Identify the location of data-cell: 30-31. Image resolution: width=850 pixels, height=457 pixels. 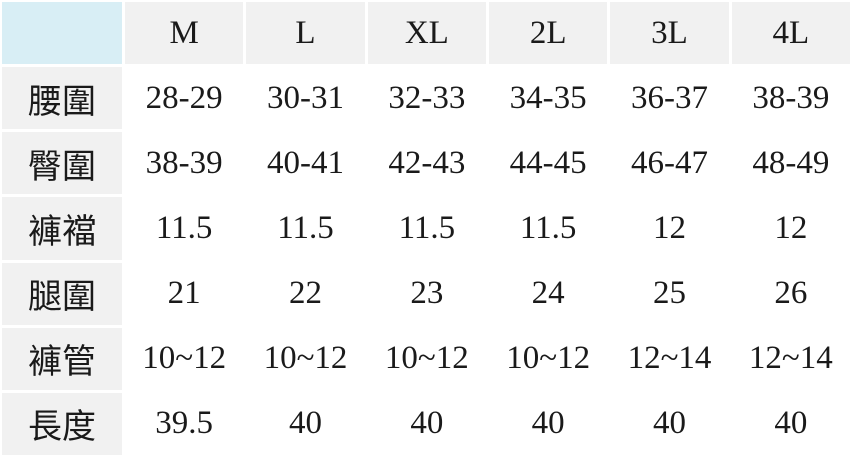
(305, 98).